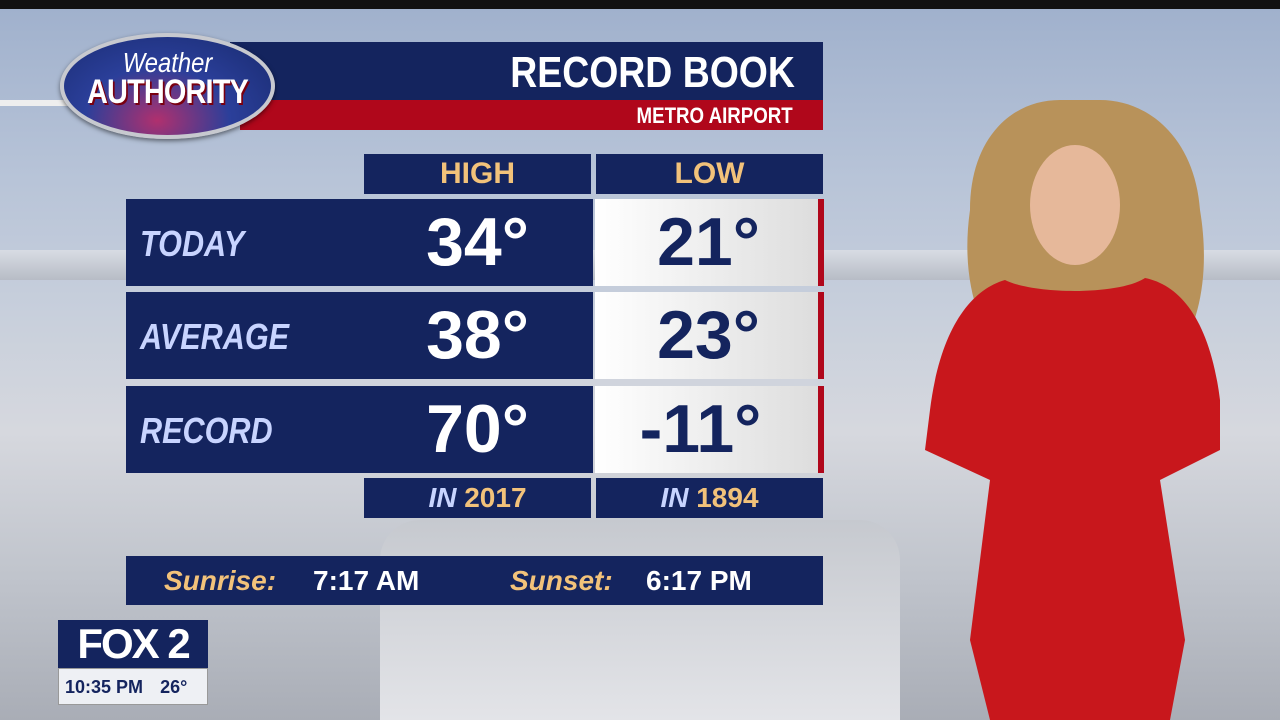 The height and width of the screenshot is (720, 1280). I want to click on time-temp-bug: 10:35 PM 26°, so click(133, 686).